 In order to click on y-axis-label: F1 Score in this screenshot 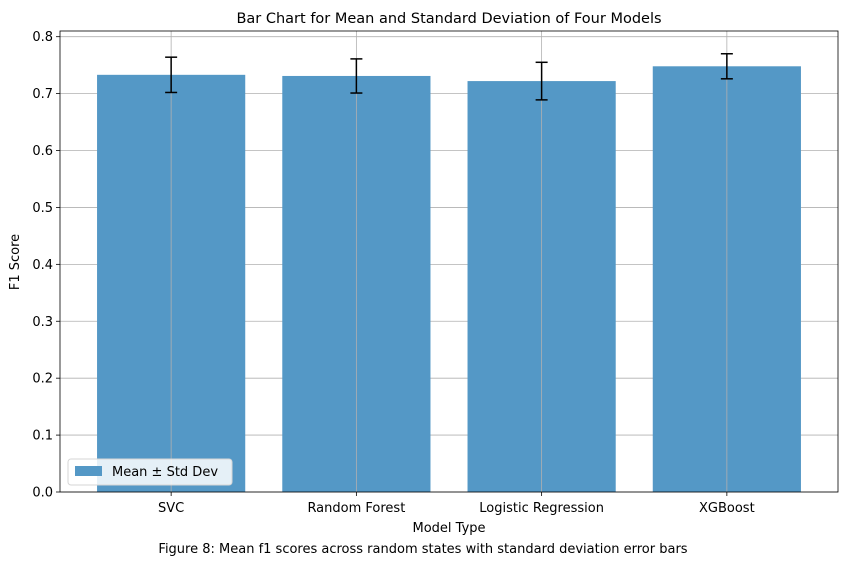, I will do `click(15, 262)`.